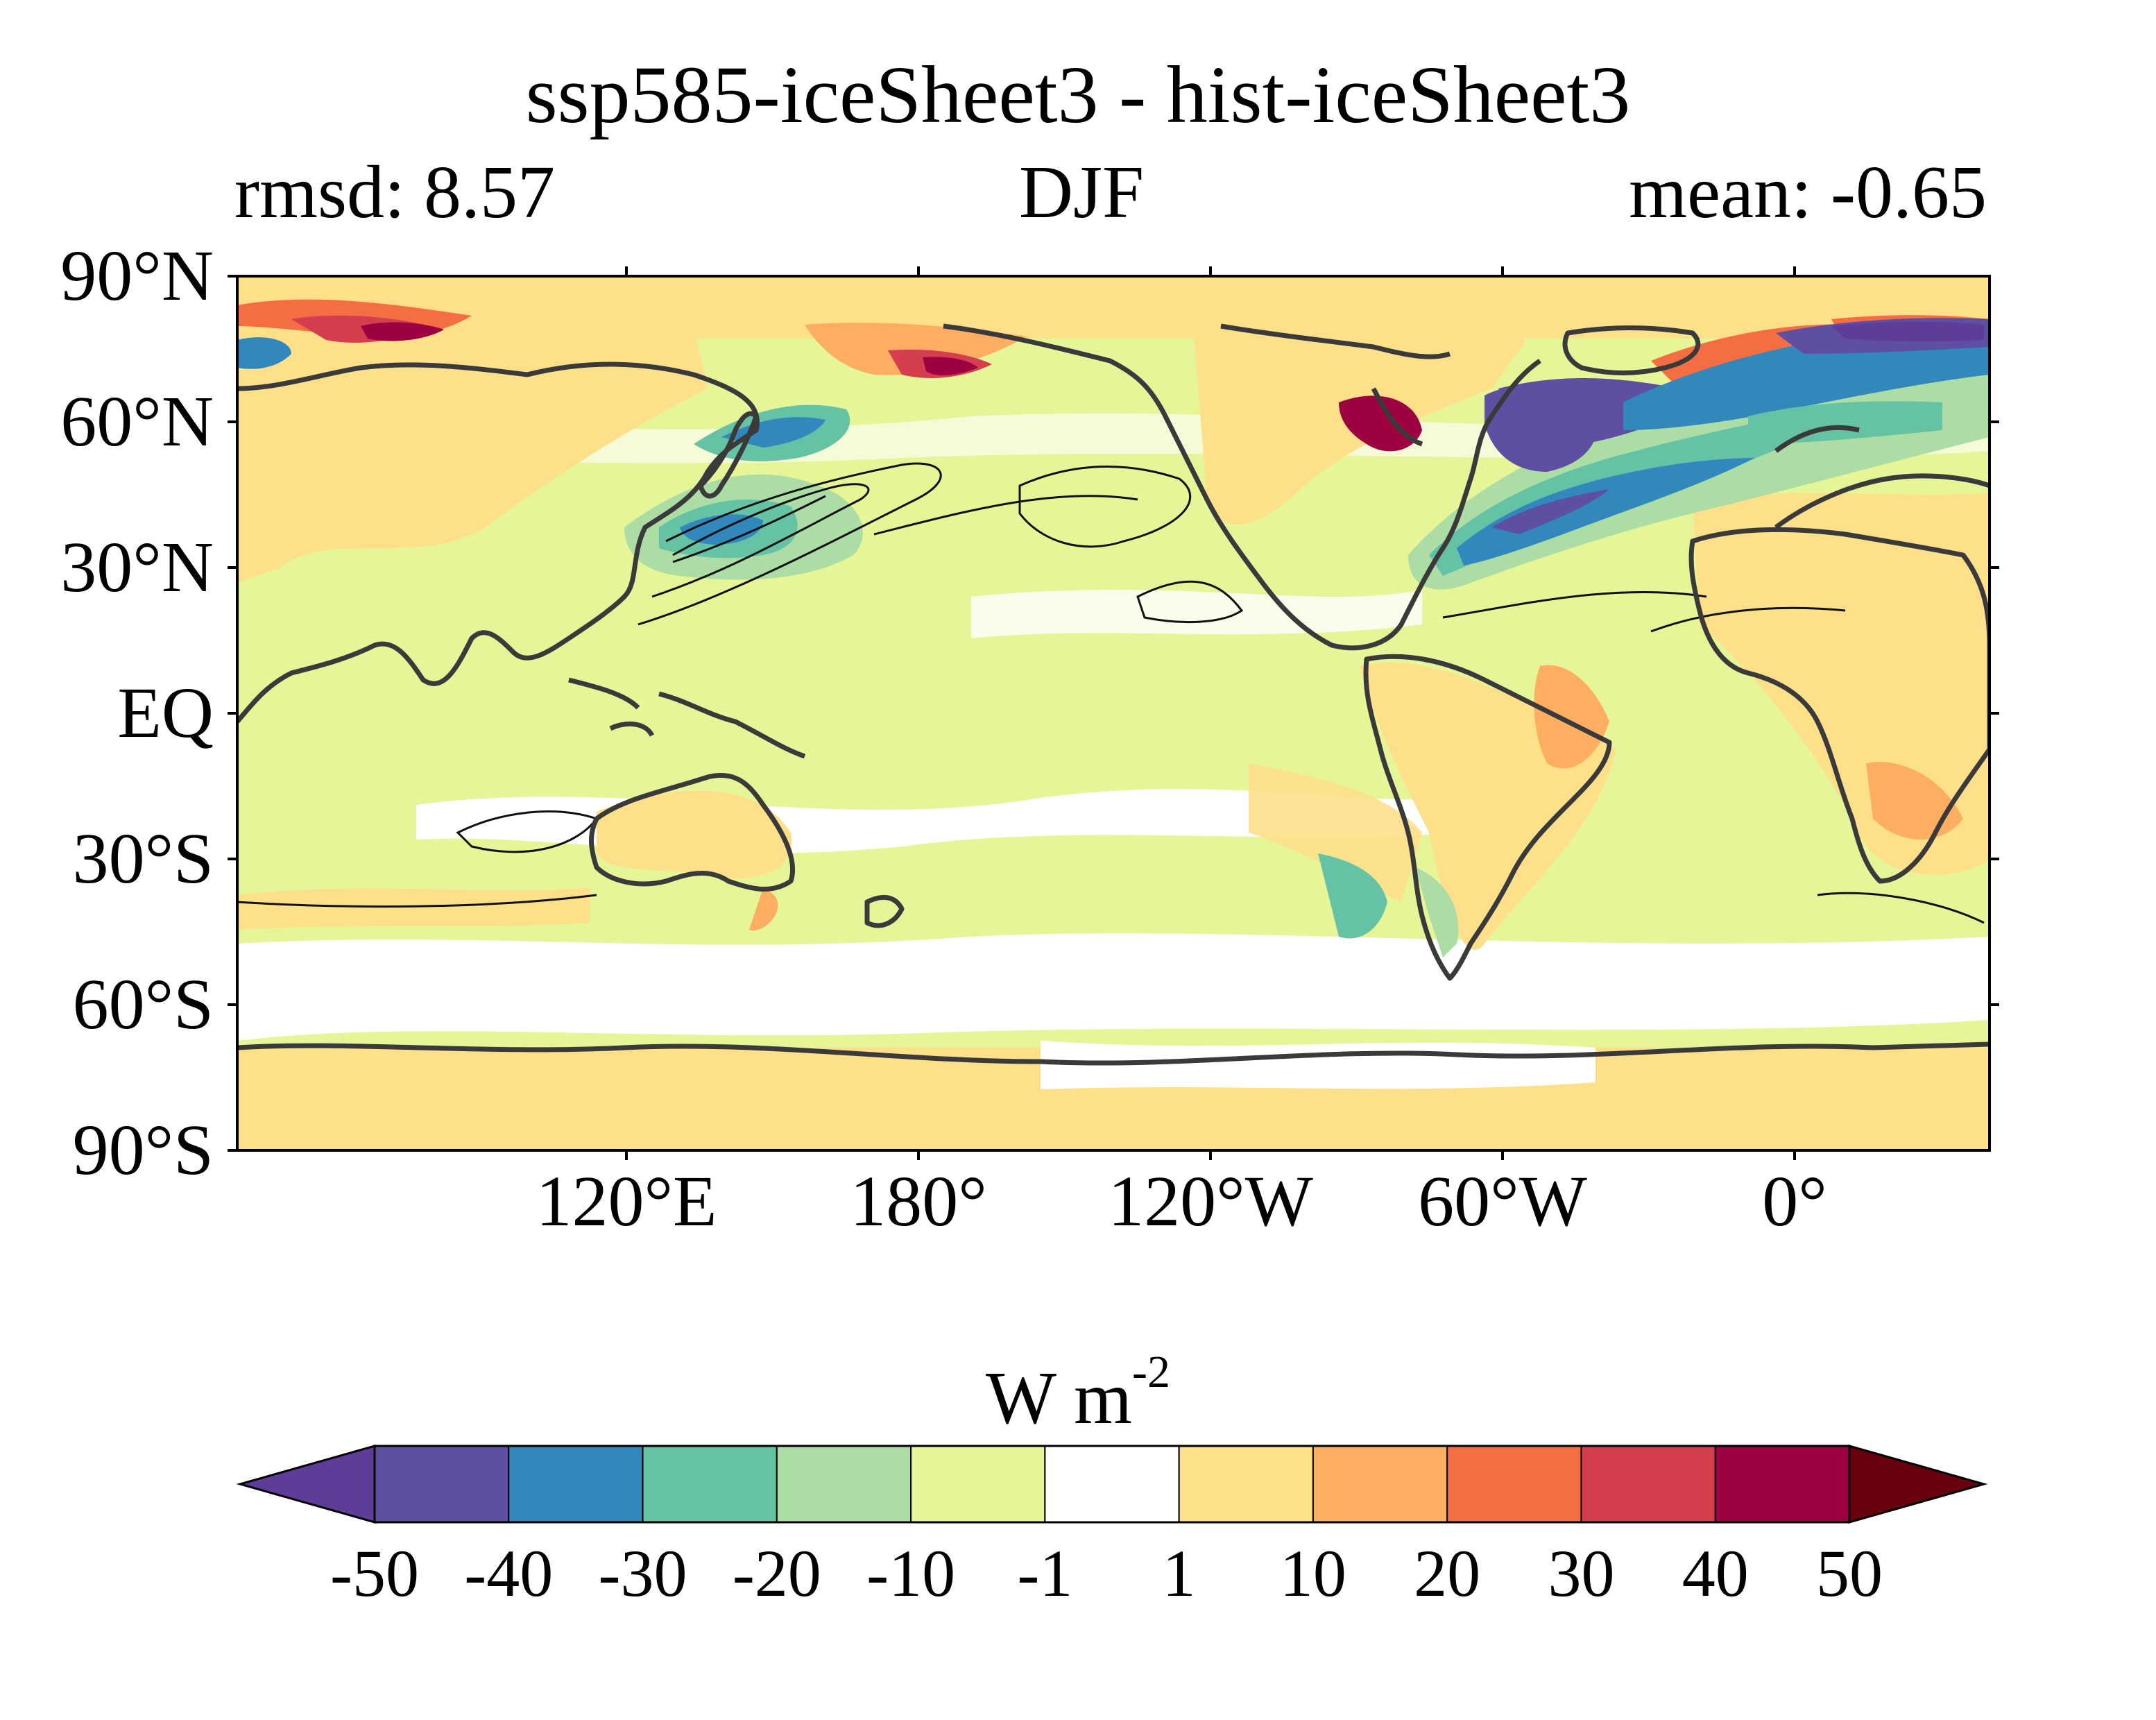 The width and height of the screenshot is (2156, 1720). I want to click on colorbar-outline, so click(1112, 1484).